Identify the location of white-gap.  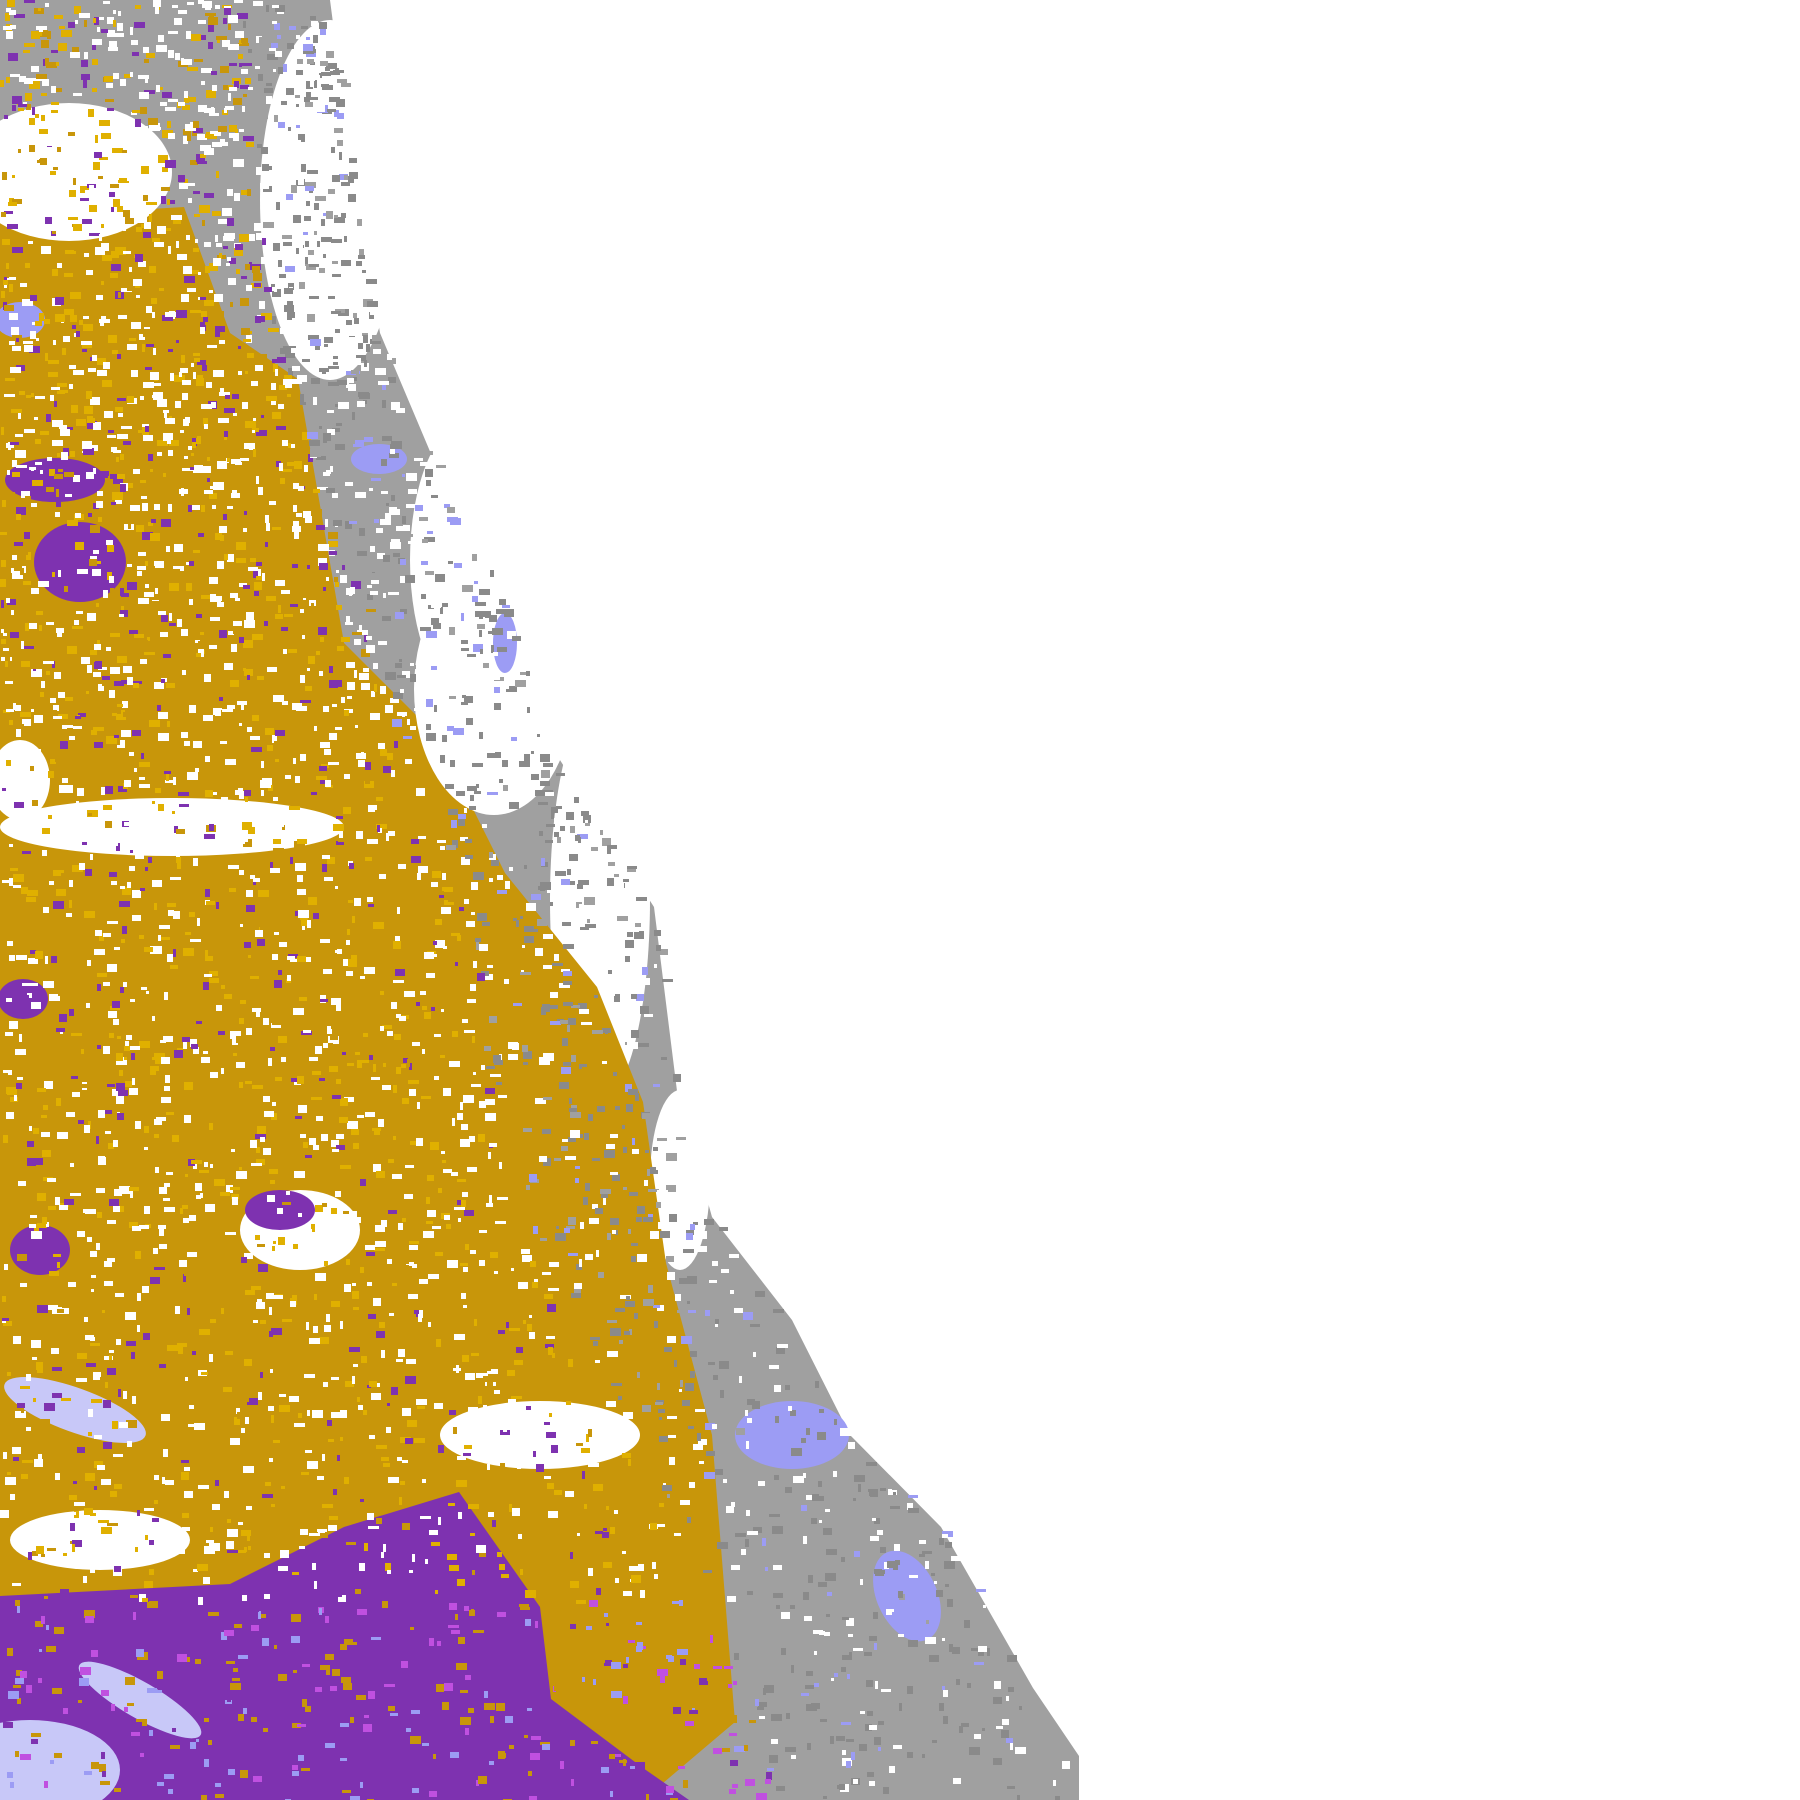
(25, 780).